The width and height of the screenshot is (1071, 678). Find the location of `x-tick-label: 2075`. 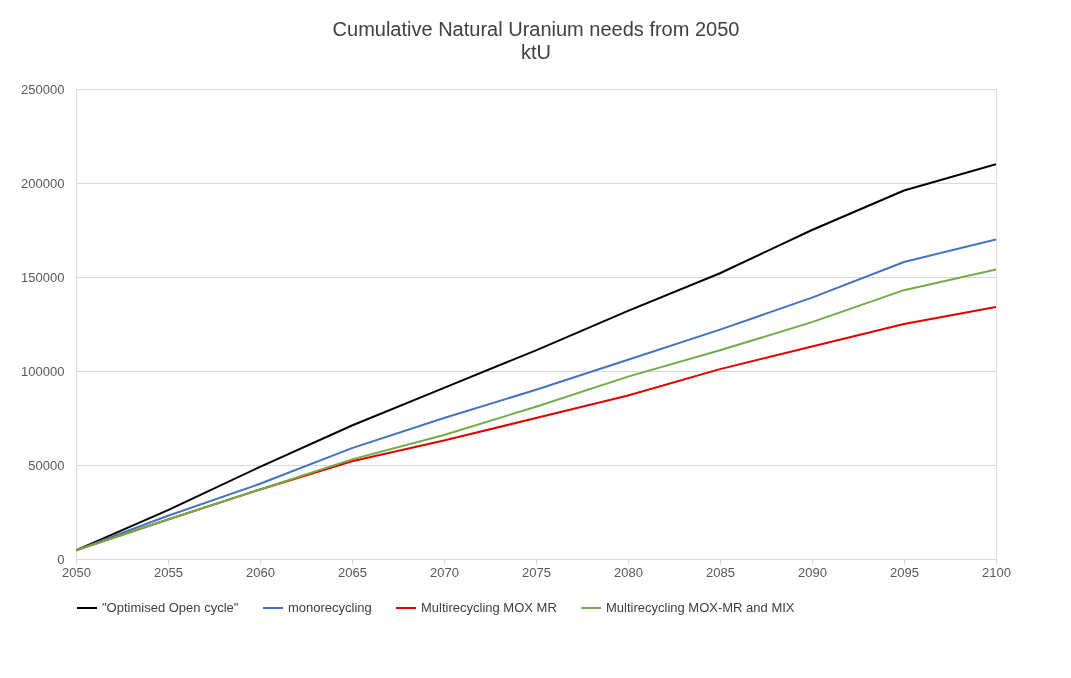

x-tick-label: 2075 is located at coordinates (536, 572).